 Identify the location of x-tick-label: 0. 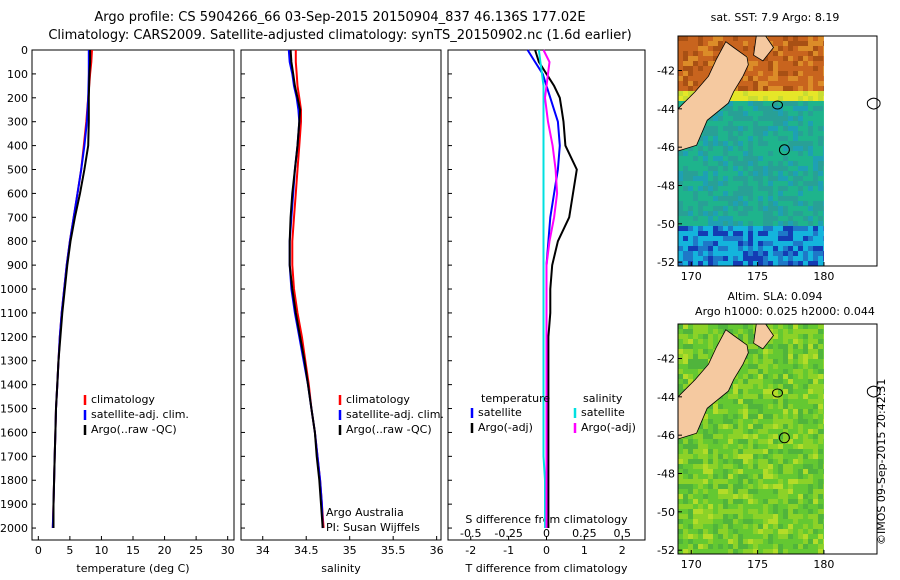
(38, 550).